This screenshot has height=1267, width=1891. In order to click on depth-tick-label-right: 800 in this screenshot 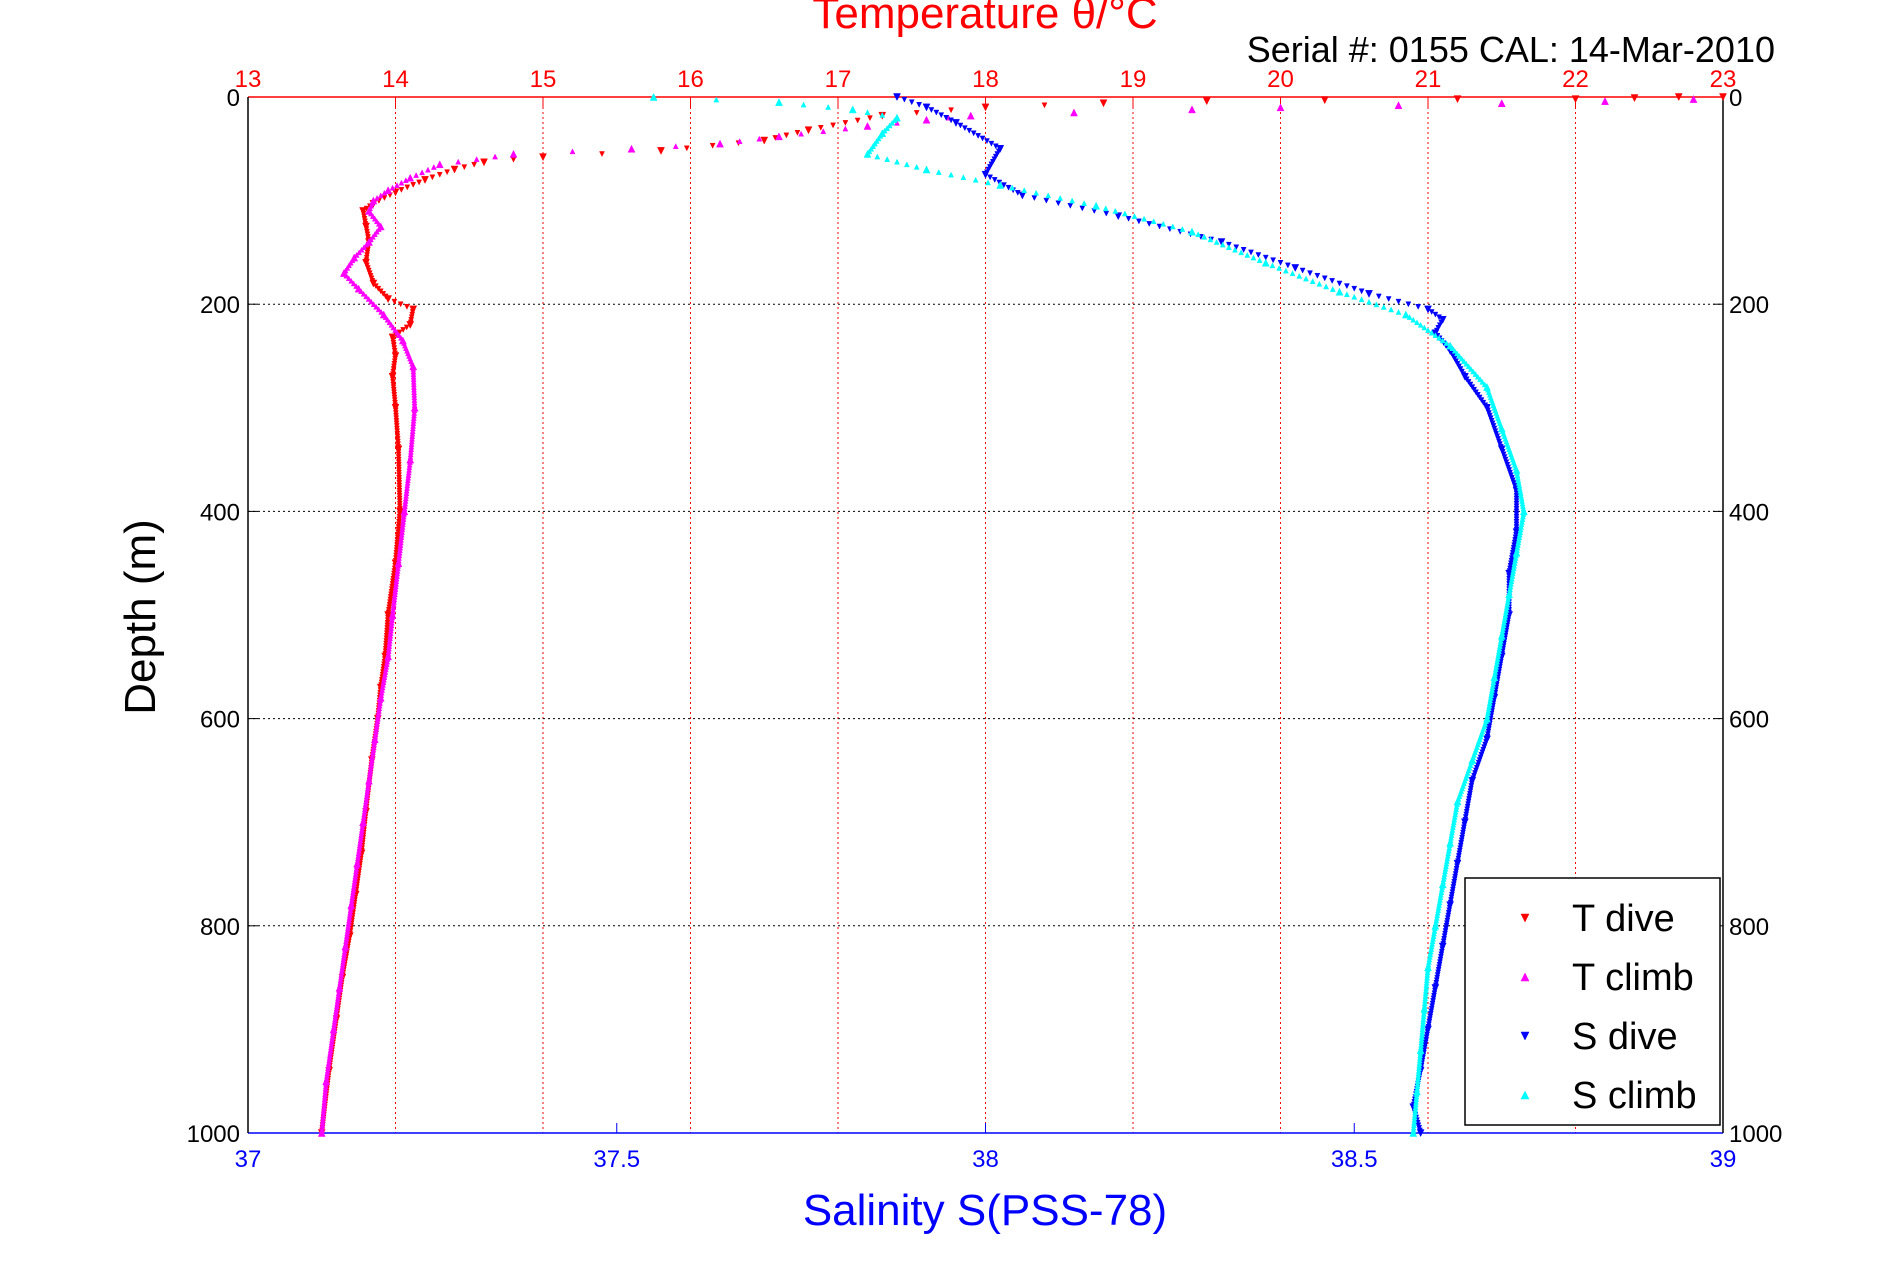, I will do `click(1749, 927)`.